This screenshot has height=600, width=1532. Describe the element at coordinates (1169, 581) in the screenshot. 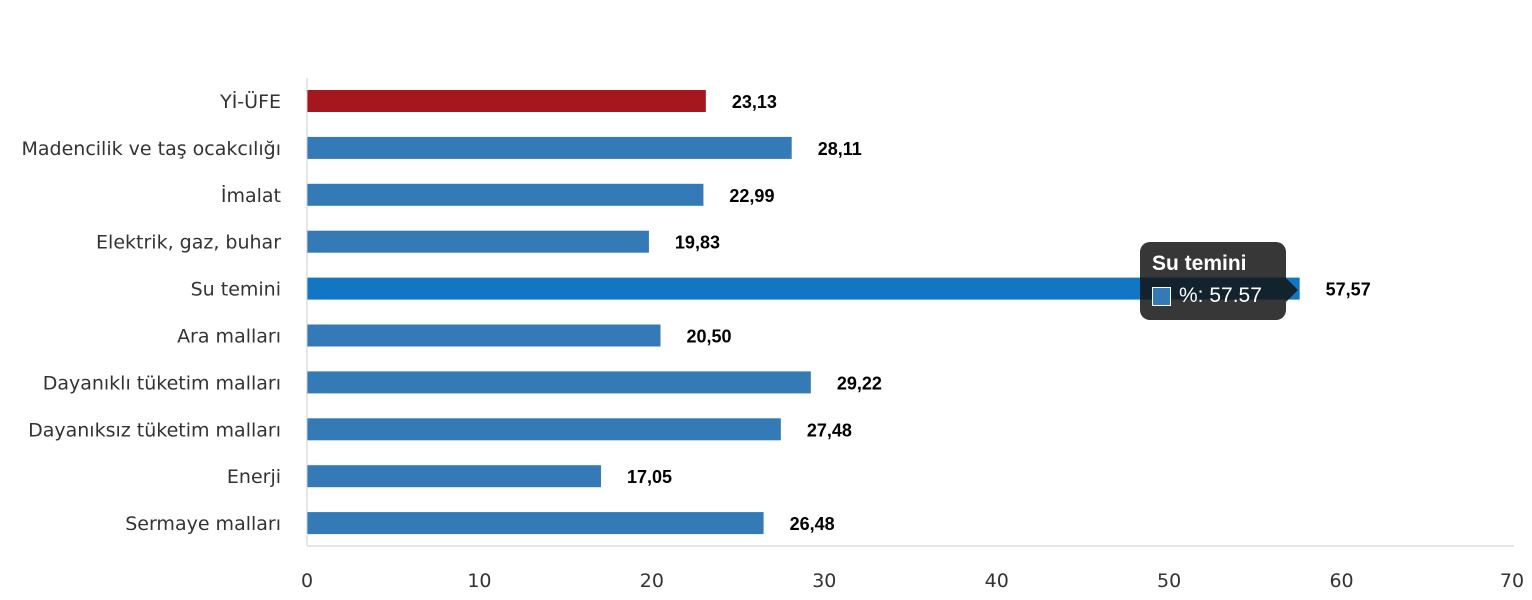

I see `x-tick-label: 50` at that location.